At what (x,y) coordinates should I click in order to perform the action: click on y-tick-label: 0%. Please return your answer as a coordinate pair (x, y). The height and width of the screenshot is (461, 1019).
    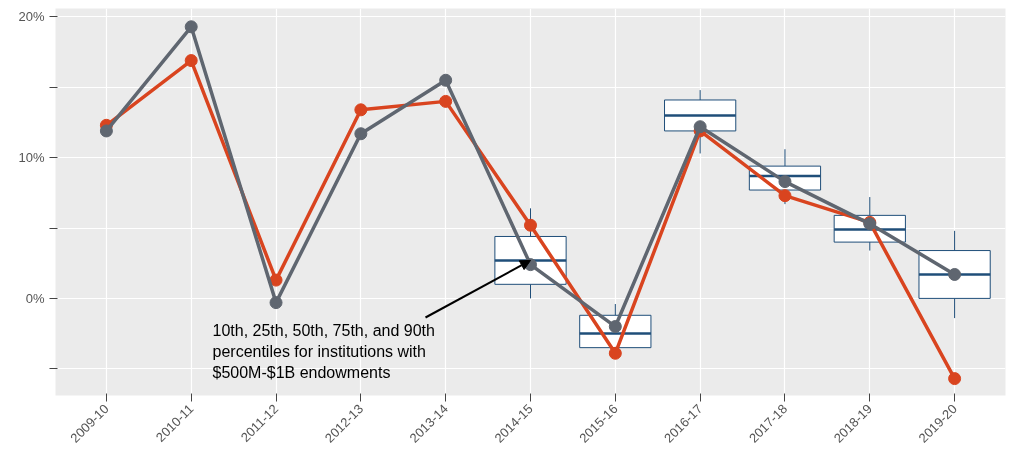
    Looking at the image, I should click on (35, 298).